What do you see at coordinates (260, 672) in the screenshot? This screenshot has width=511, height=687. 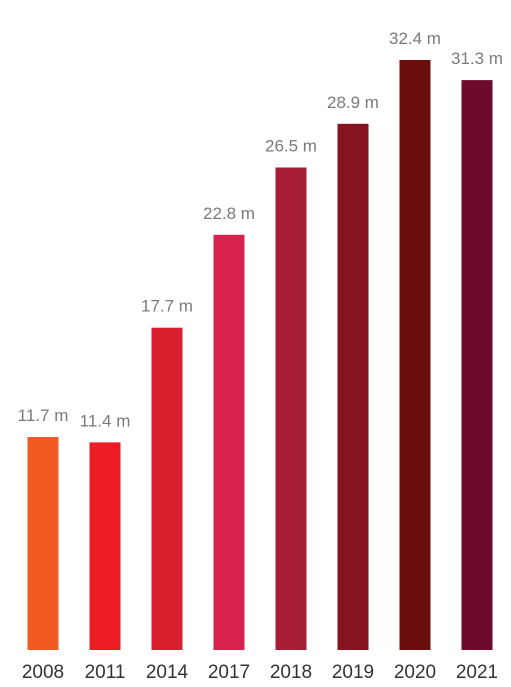 I see `x-tick-labels-layer: 2008 2011 2014 2017 2018 2019 2020 2021` at bounding box center [260, 672].